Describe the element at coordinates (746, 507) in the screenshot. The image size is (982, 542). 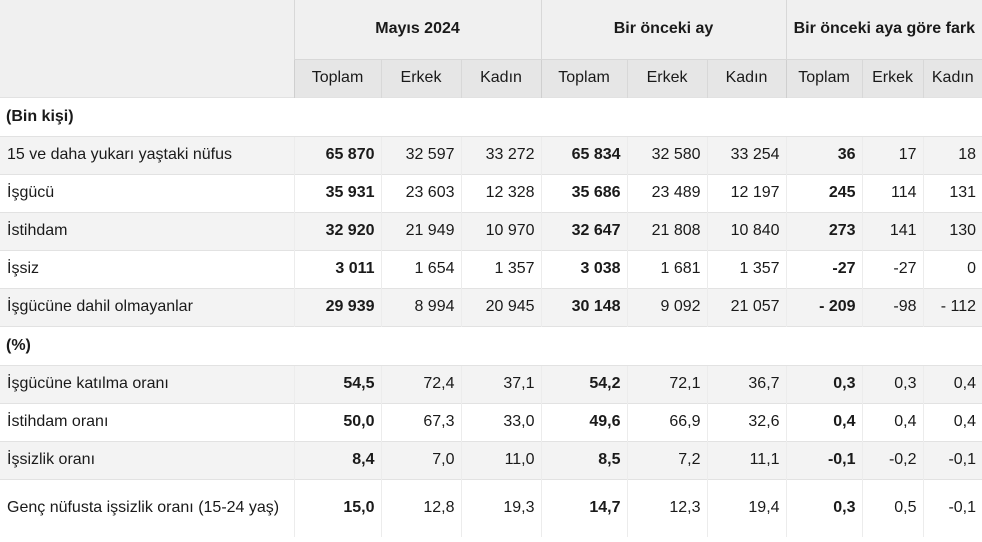
I see `cell-previous-female: 19,4` at that location.